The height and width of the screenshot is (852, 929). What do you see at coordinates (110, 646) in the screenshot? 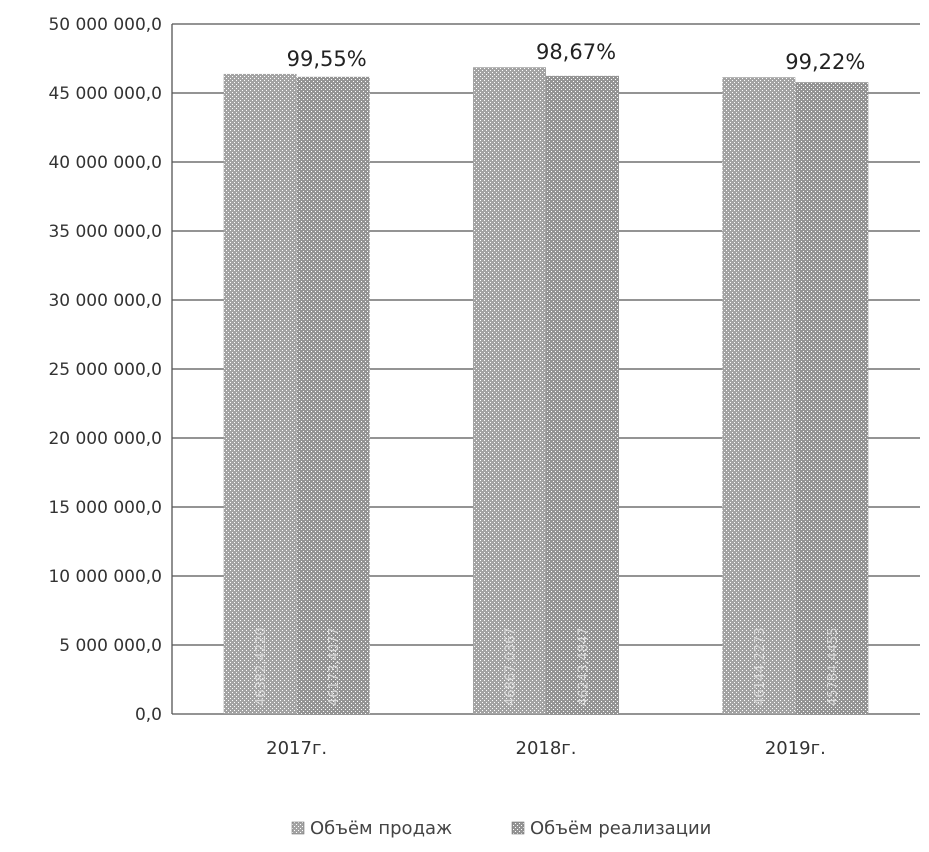
I see `y-tick-label: 5 000 000,0` at bounding box center [110, 646].